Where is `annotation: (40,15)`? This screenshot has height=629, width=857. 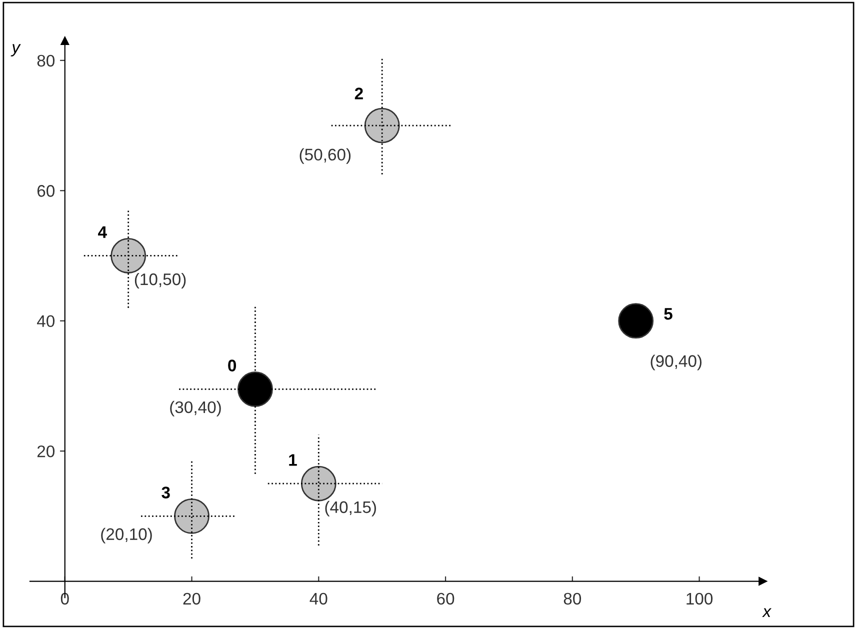
annotation: (40,15) is located at coordinates (350, 508).